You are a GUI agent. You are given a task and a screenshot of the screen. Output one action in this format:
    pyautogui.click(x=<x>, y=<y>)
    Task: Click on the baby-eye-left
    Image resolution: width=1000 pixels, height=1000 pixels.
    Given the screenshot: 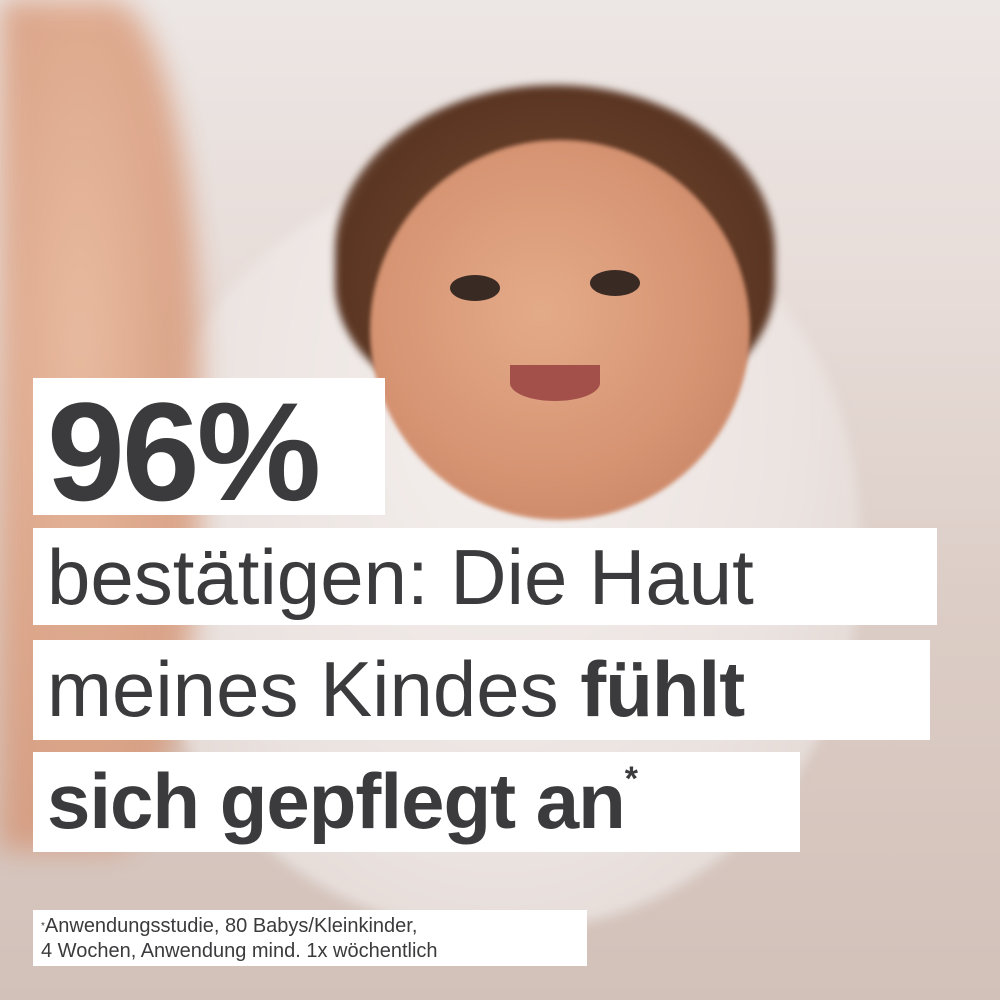 What is the action you would take?
    pyautogui.click(x=475, y=288)
    